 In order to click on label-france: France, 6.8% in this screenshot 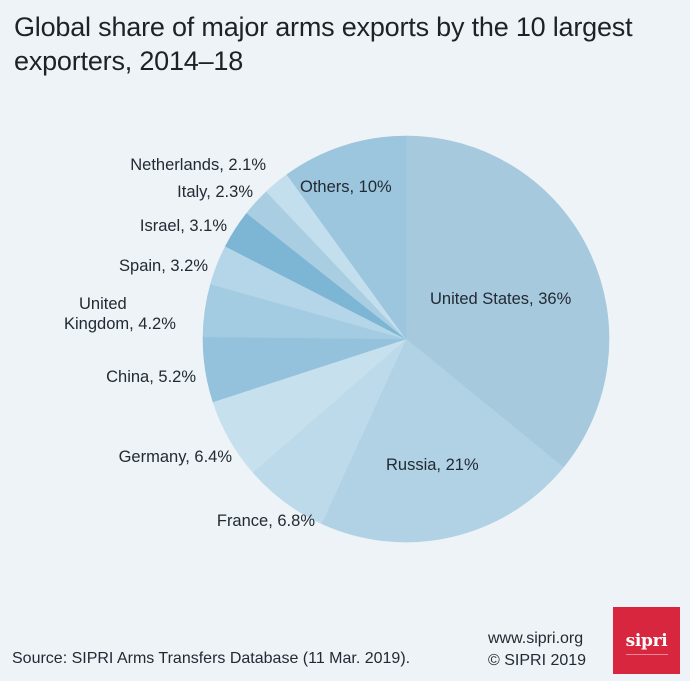, I will do `click(265, 521)`.